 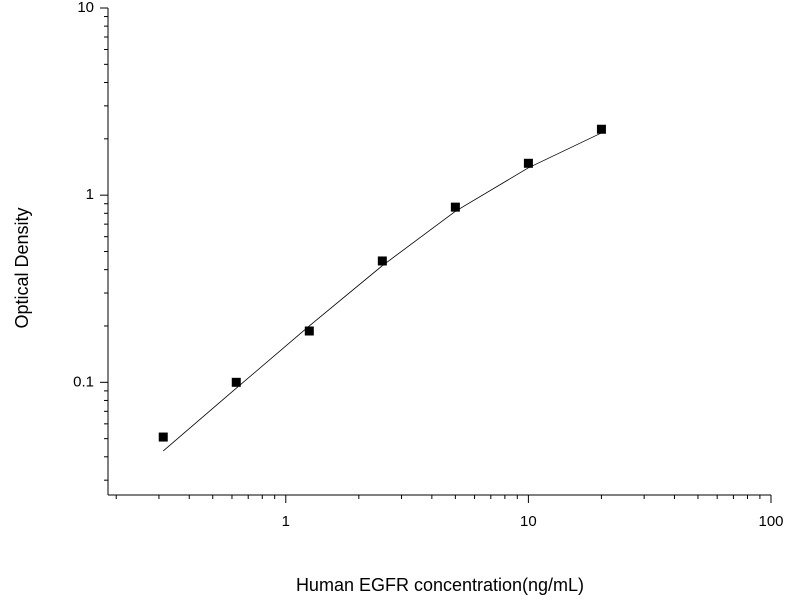 I want to click on y-tick-label: 10, so click(x=85, y=8).